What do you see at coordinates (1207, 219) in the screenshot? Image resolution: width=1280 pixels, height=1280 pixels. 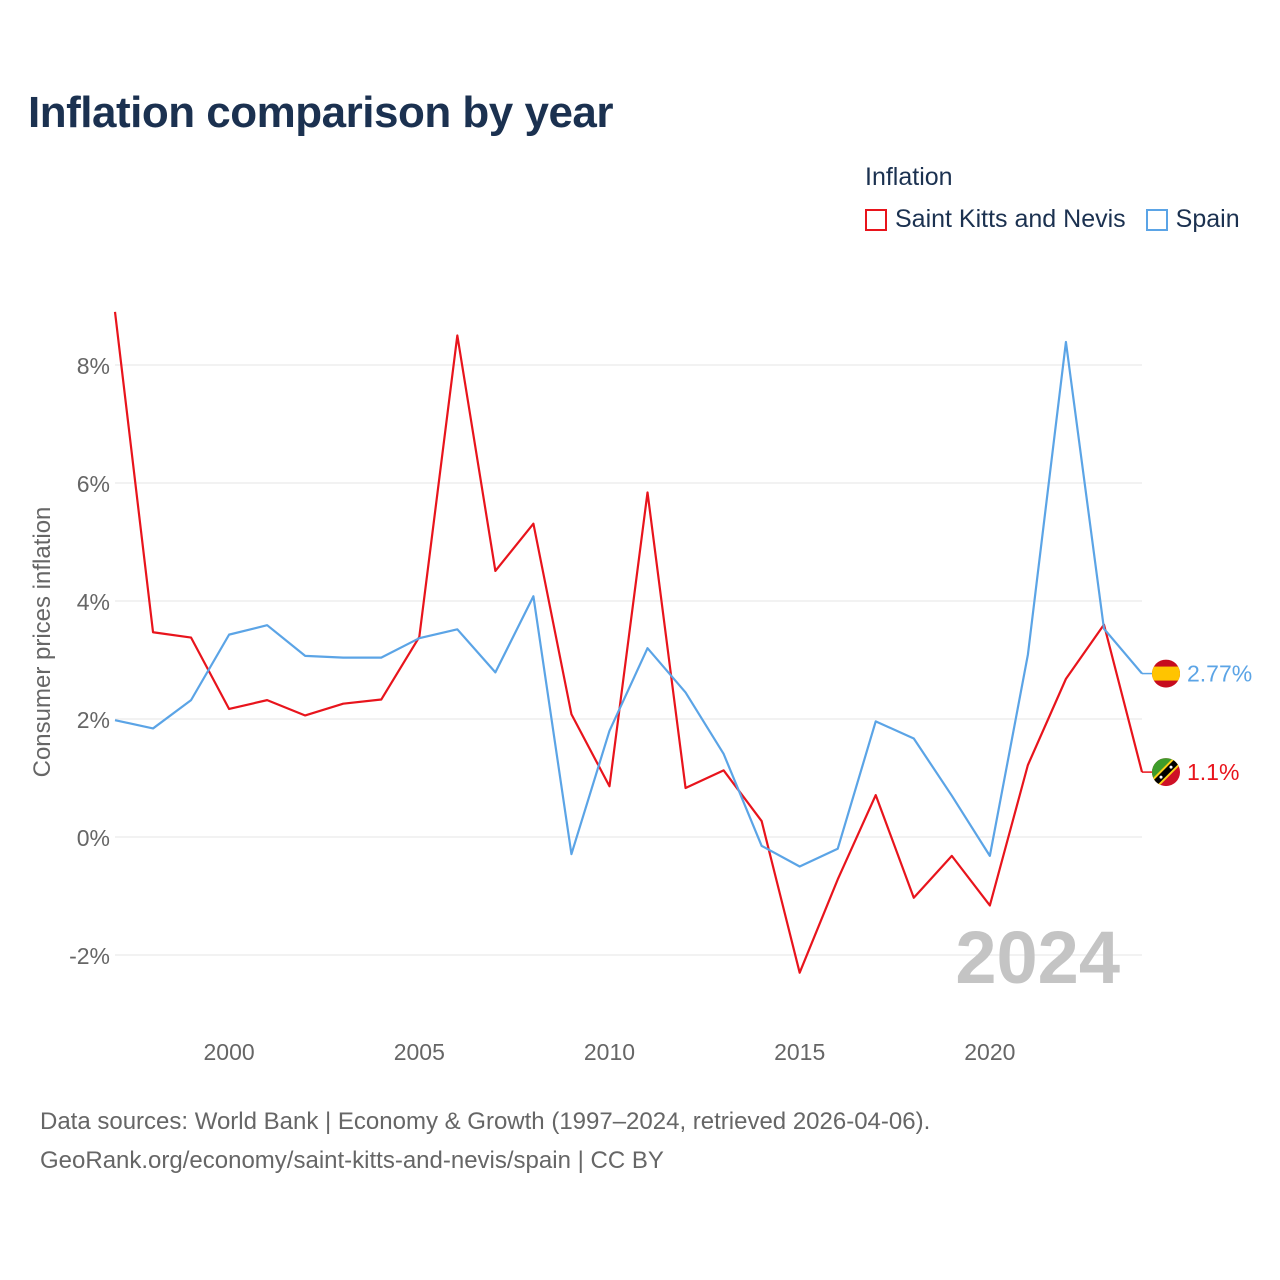 I see `legend-label-spain: Spain` at bounding box center [1207, 219].